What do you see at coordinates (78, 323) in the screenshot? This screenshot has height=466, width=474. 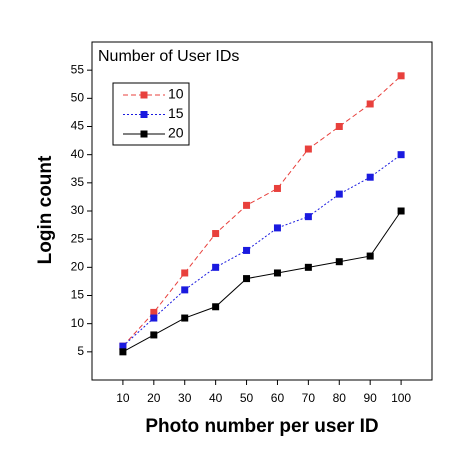 I see `y-tick-label: 10` at bounding box center [78, 323].